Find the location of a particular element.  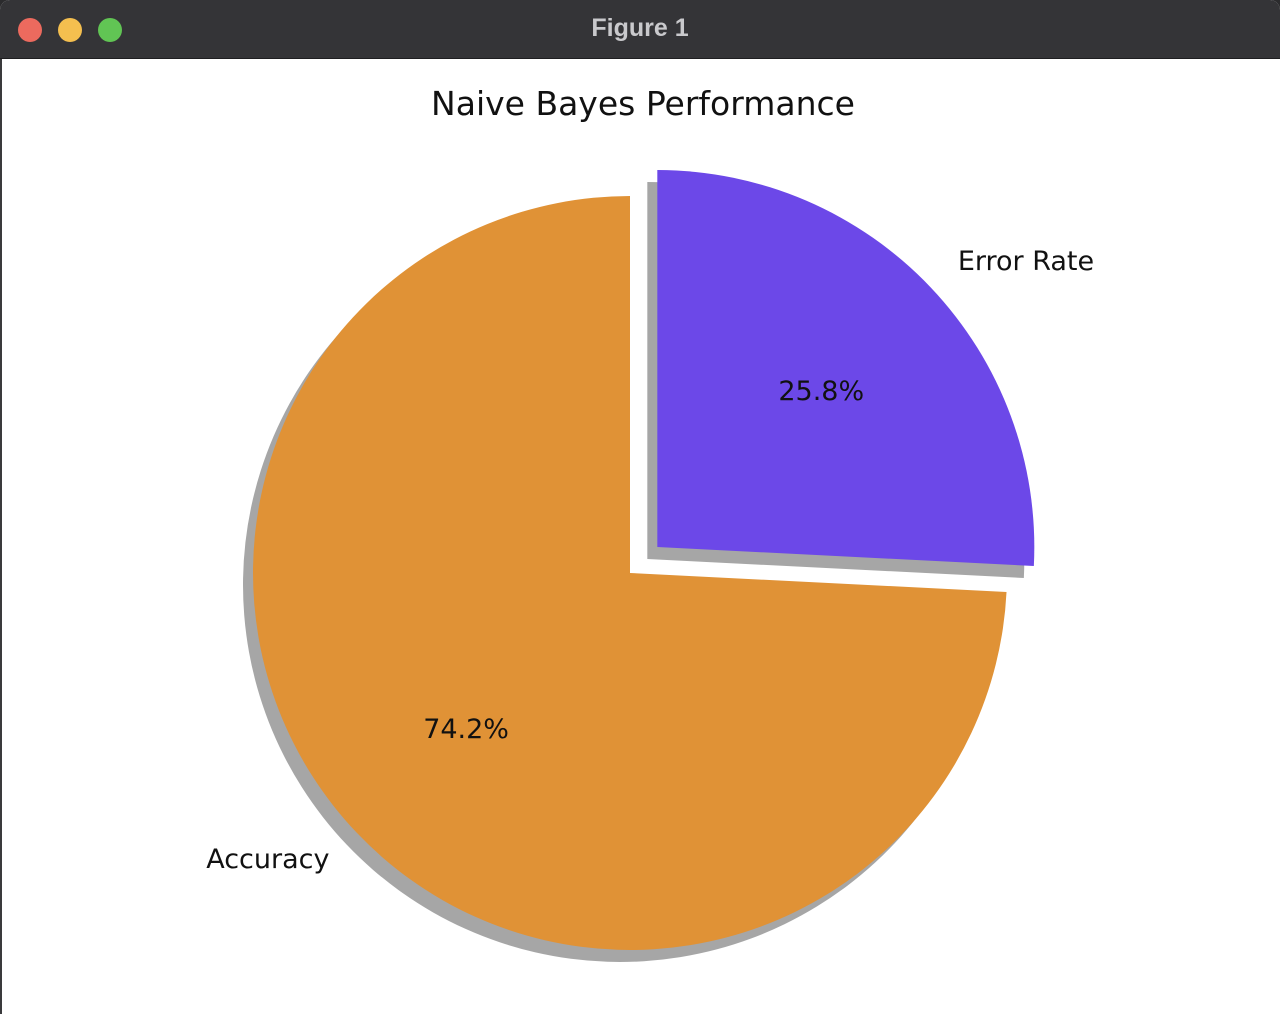

maximize-button is located at coordinates (110, 30).